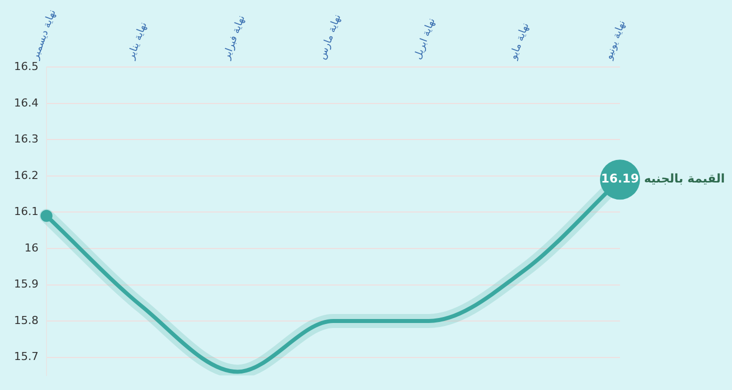  Describe the element at coordinates (31, 247) in the screenshot. I see `y-tick-label: 16` at that location.